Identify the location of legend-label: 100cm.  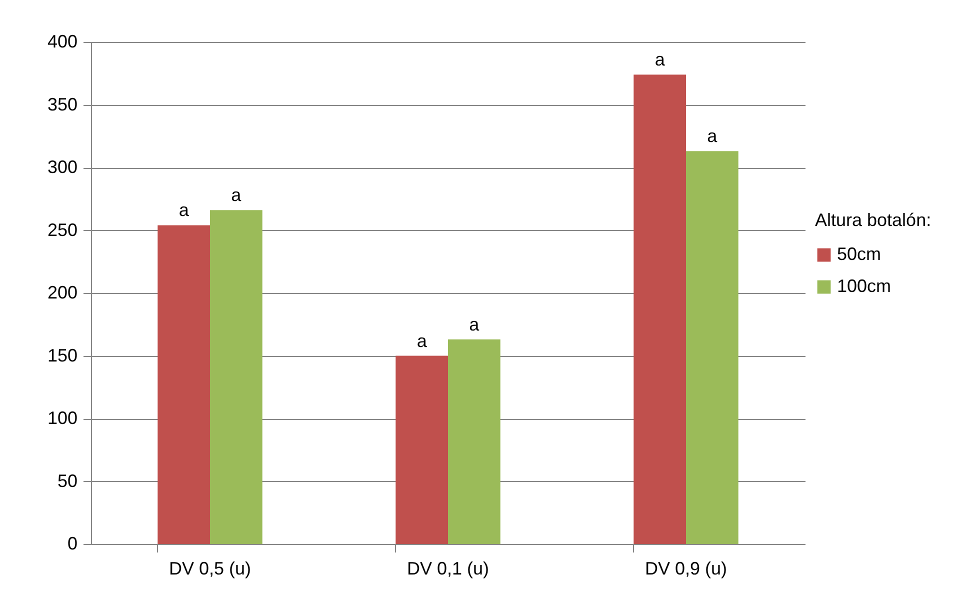
(864, 286).